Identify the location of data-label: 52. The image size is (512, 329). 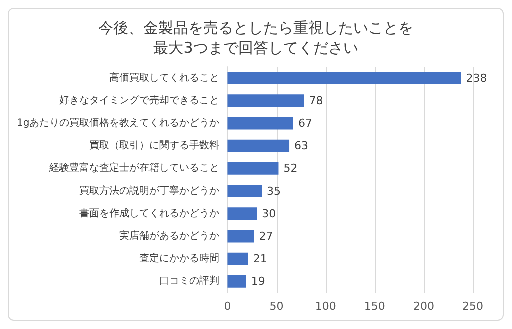
(291, 169).